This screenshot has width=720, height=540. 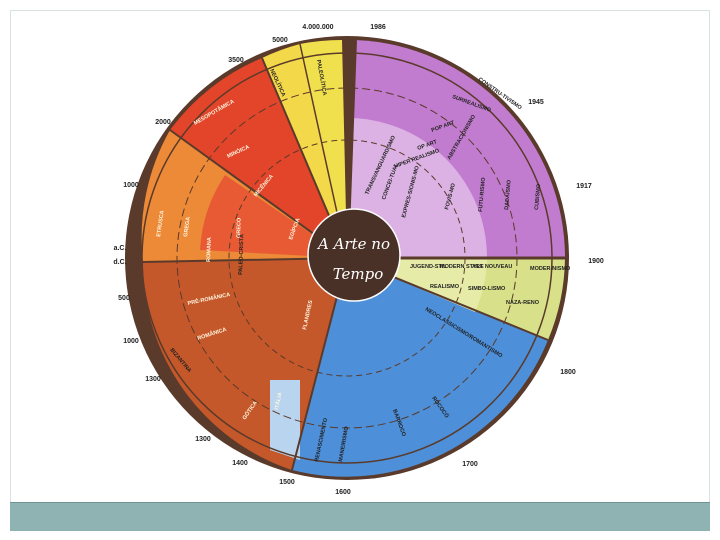 What do you see at coordinates (536, 102) in the screenshot?
I see `year-label-1945: 1945` at bounding box center [536, 102].